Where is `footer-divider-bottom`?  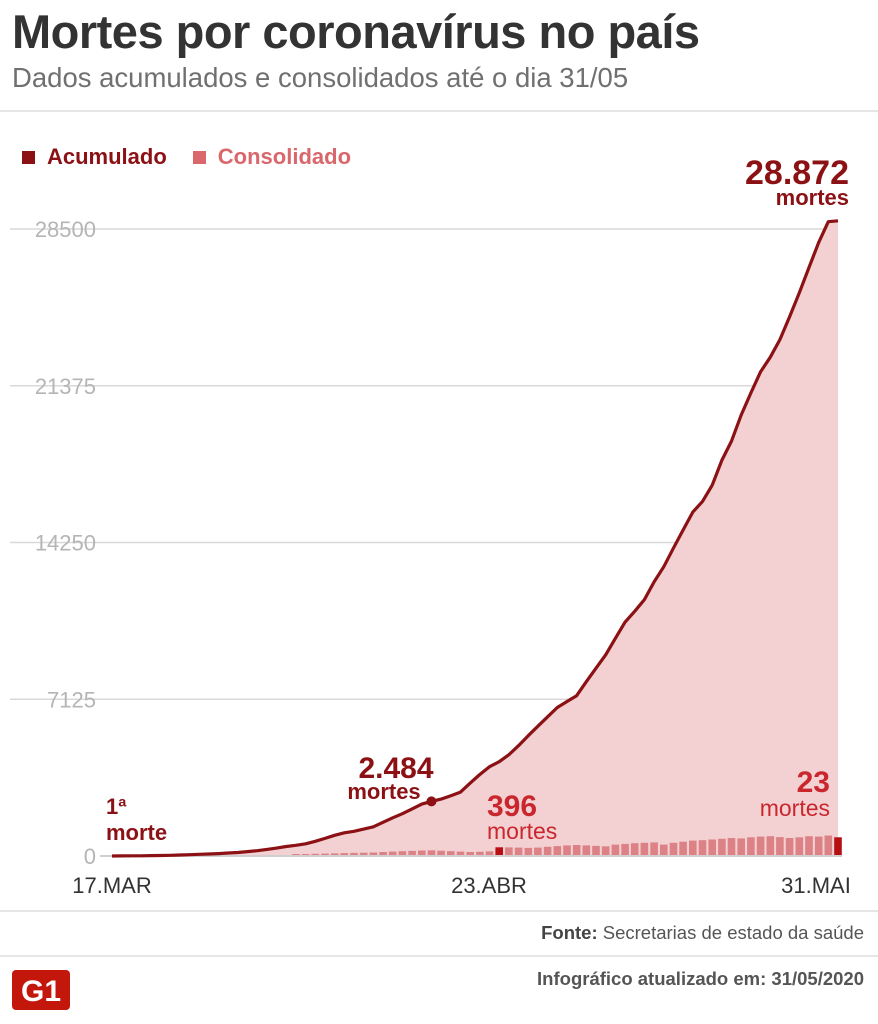
footer-divider-bottom is located at coordinates (439, 956).